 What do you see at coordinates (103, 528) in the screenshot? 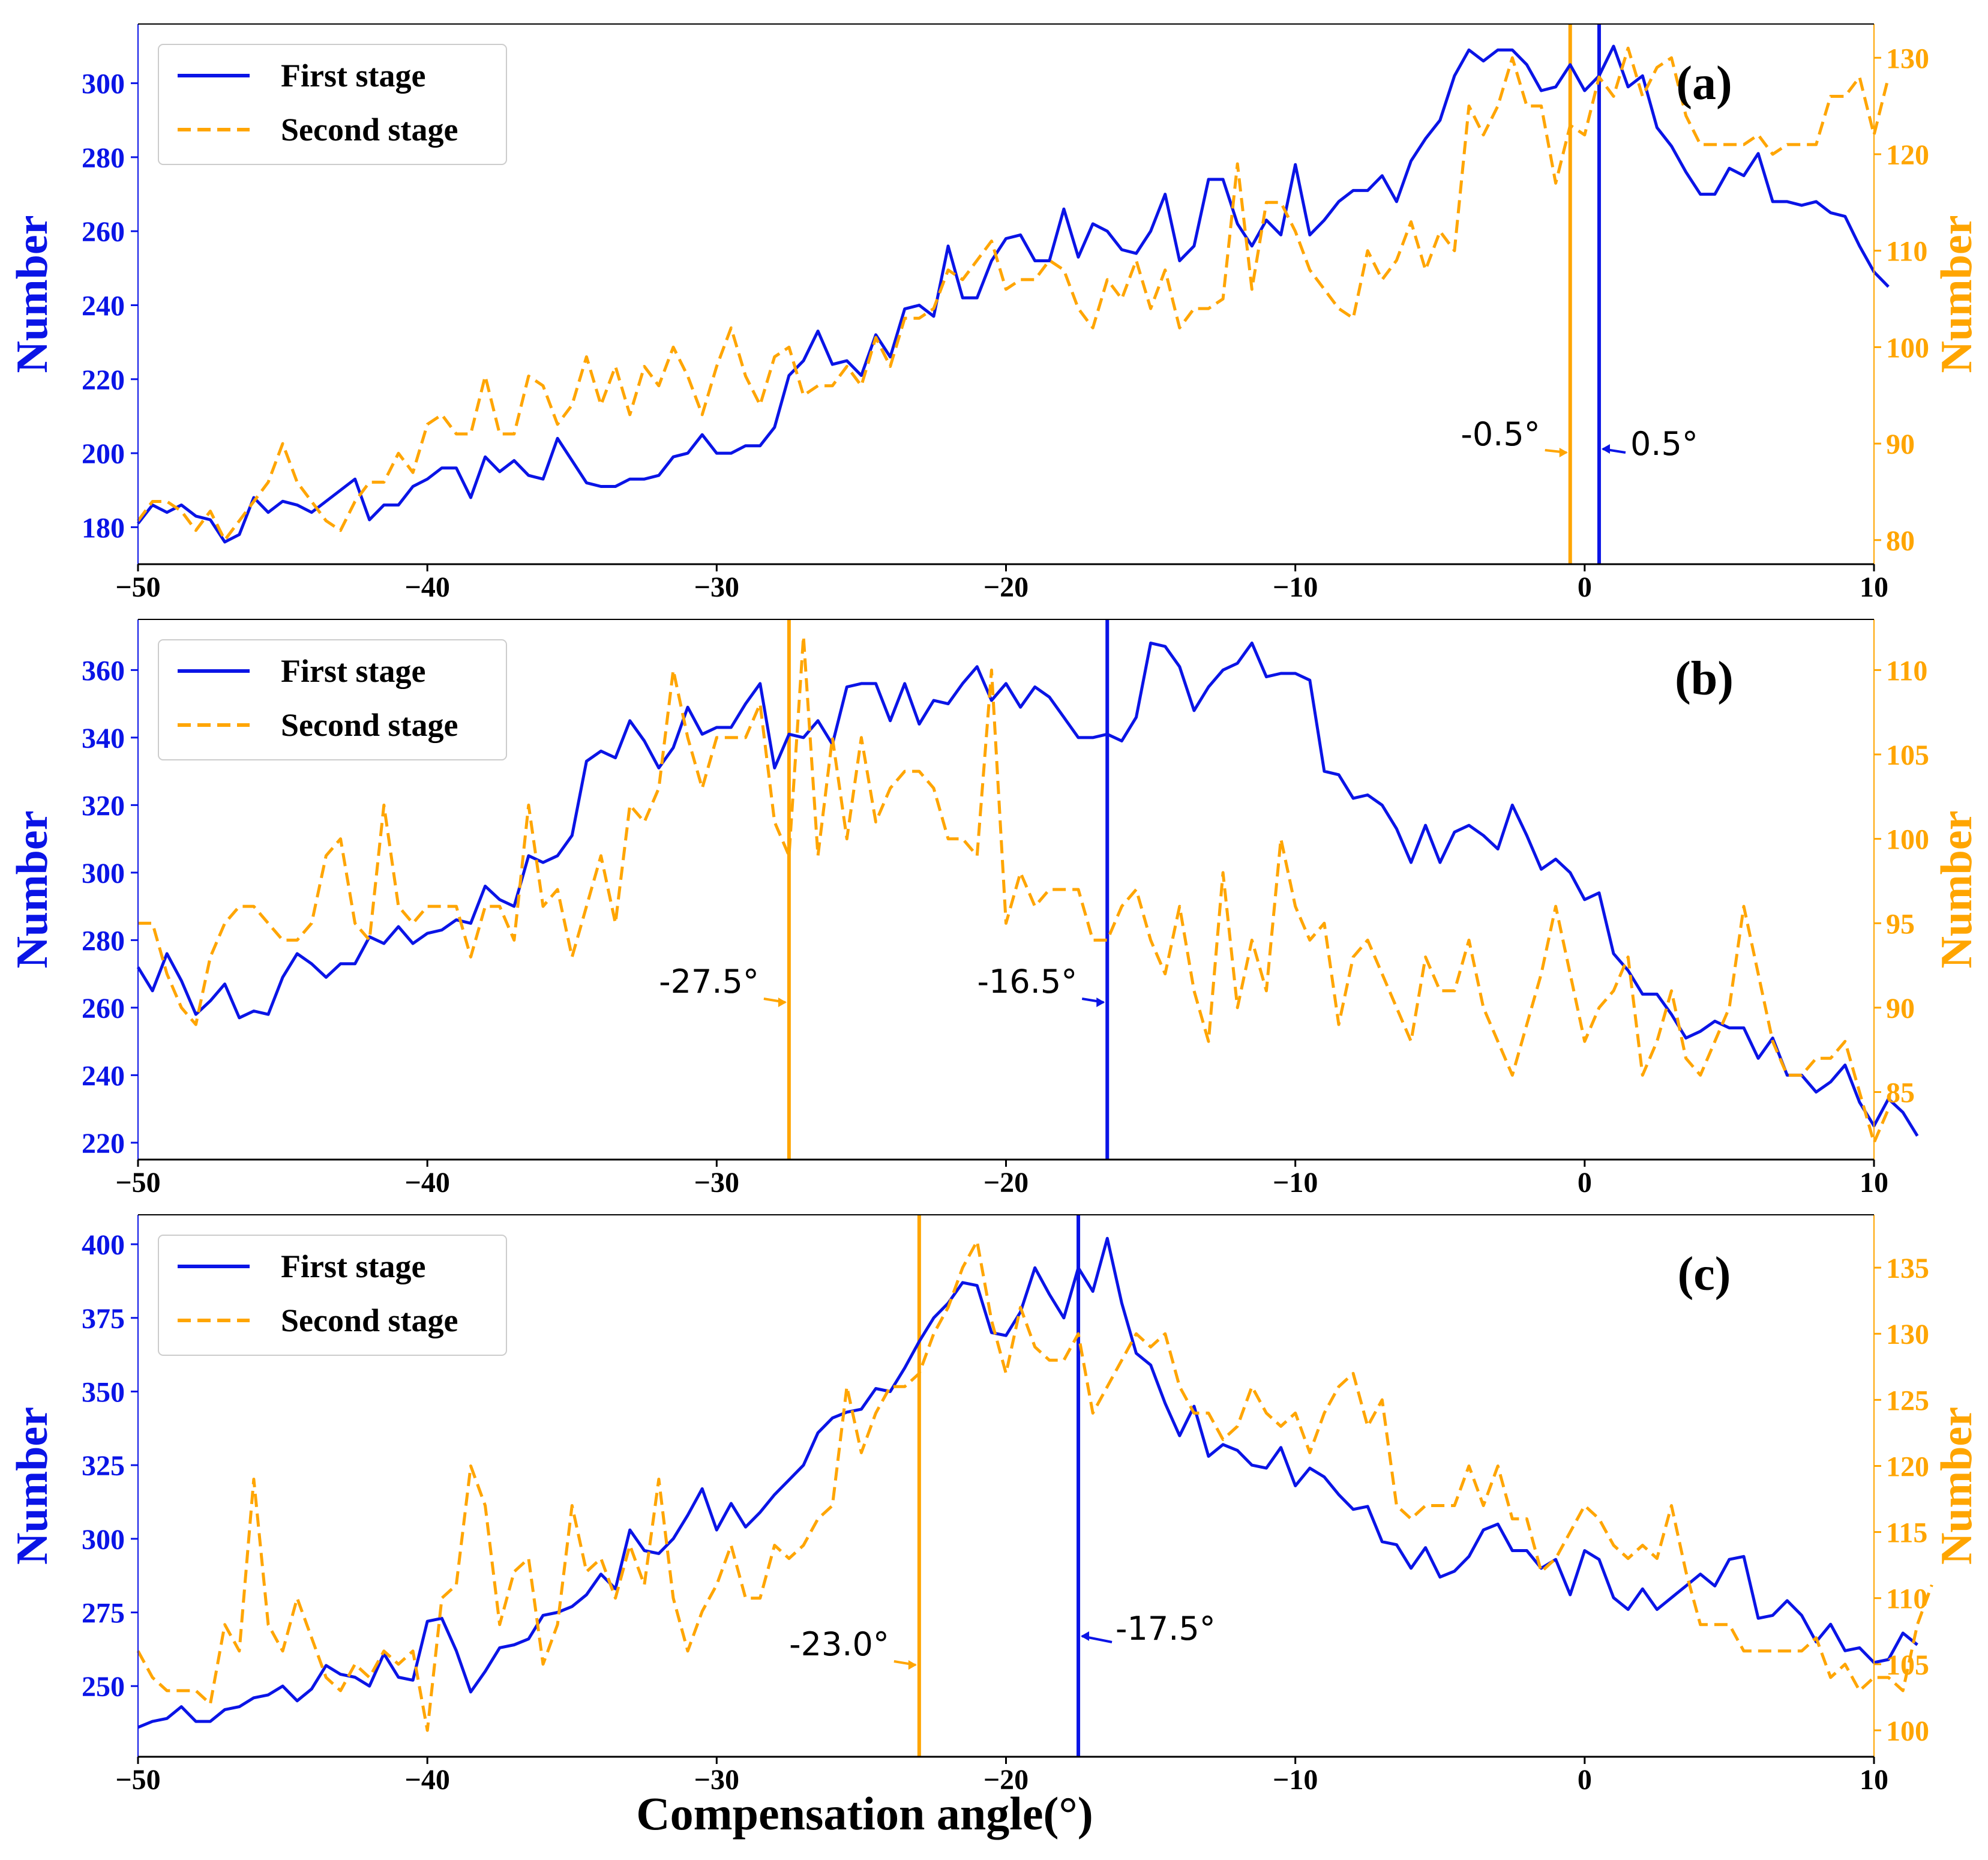
I see `y-left-tick-label: 180` at bounding box center [103, 528].